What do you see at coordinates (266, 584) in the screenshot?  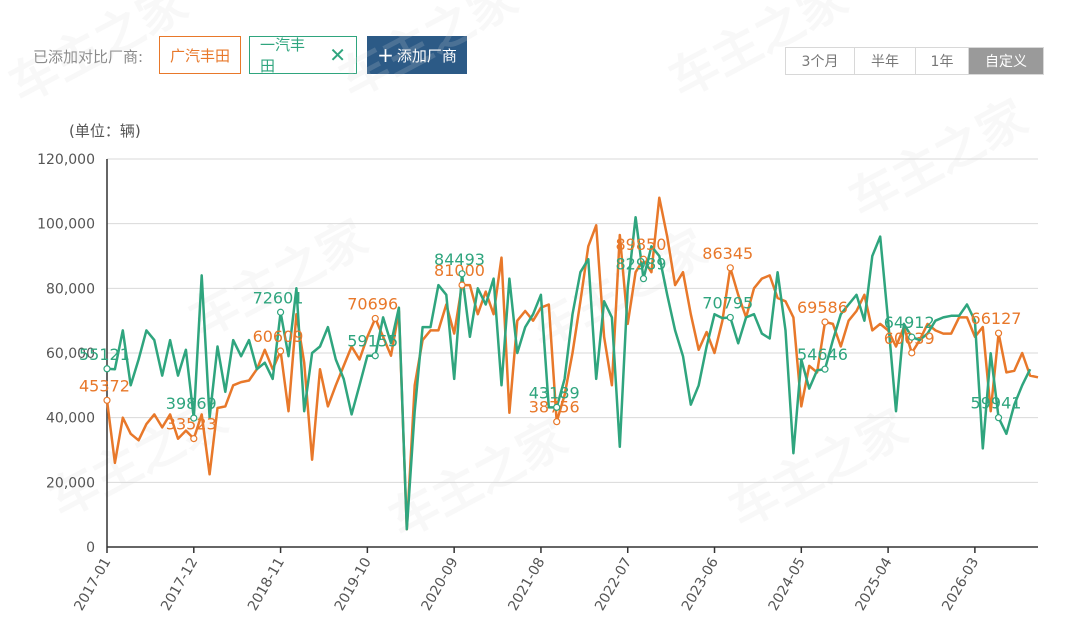 I see `x-tick-label: 2018-11` at bounding box center [266, 584].